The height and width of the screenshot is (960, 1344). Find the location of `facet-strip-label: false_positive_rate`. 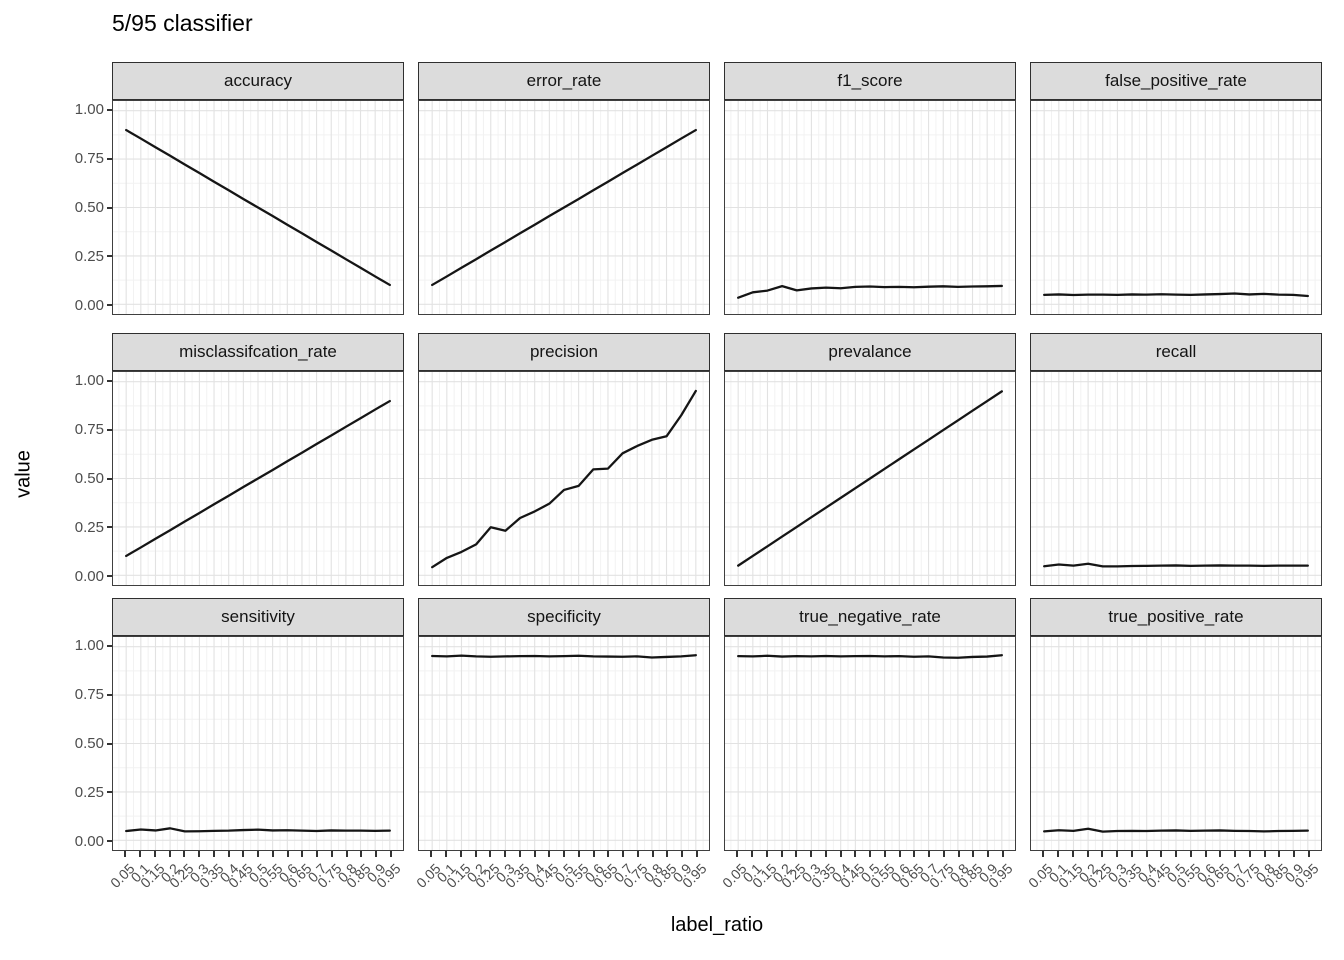

facet-strip-label: false_positive_rate is located at coordinates (1176, 80).